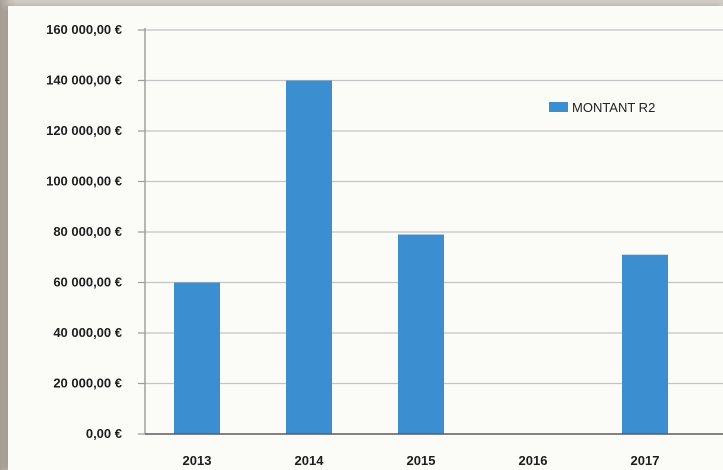  What do you see at coordinates (645, 460) in the screenshot?
I see `x-tick-label: 2017` at bounding box center [645, 460].